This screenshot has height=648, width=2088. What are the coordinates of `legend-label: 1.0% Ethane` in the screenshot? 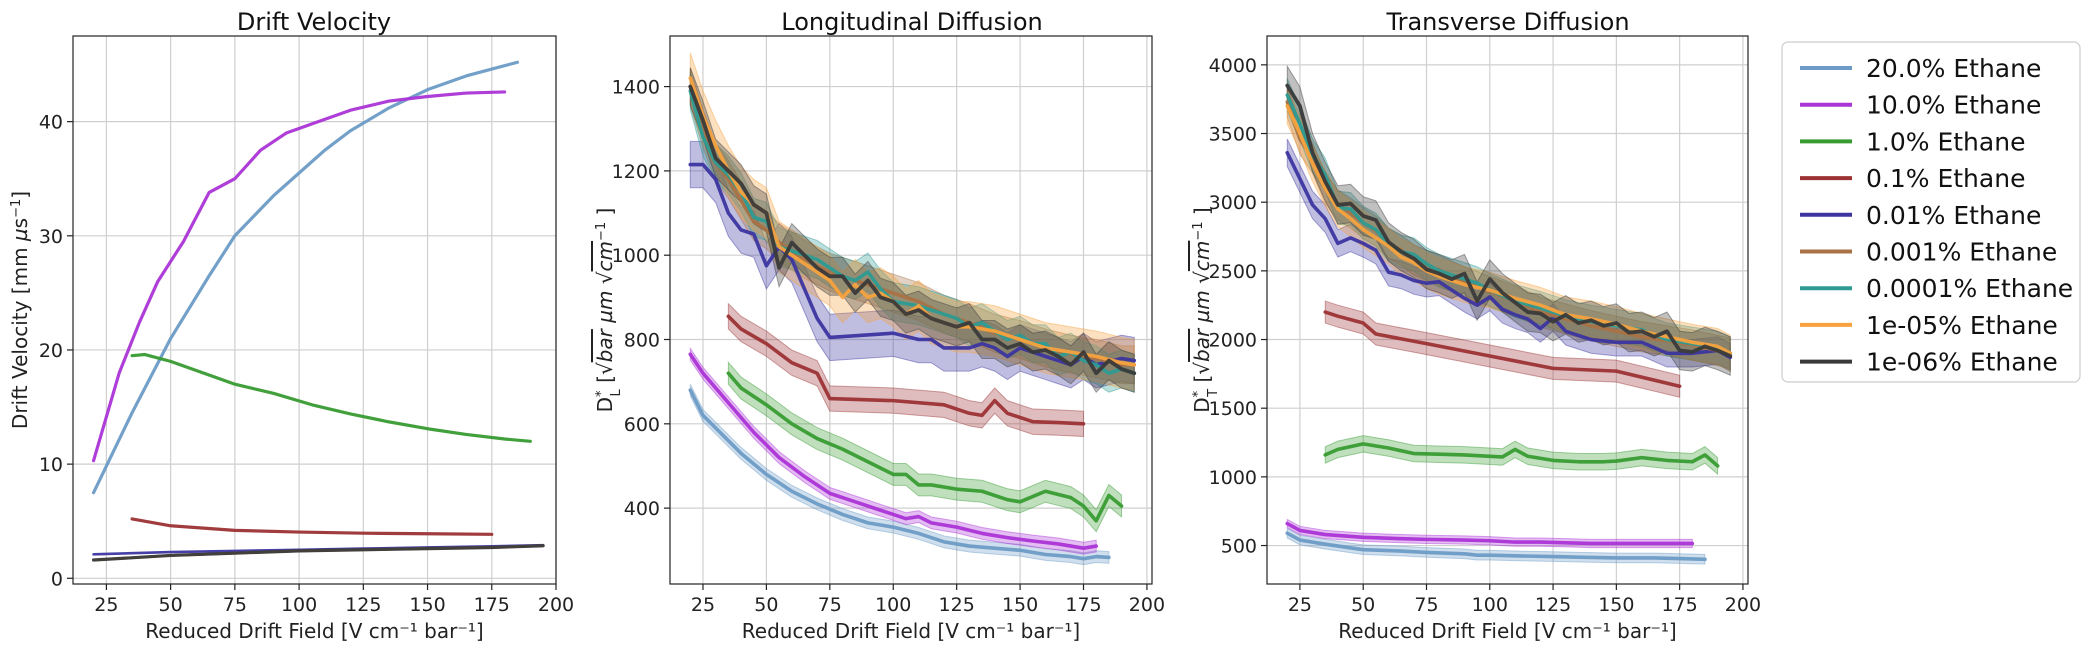 It's located at (1945, 141).